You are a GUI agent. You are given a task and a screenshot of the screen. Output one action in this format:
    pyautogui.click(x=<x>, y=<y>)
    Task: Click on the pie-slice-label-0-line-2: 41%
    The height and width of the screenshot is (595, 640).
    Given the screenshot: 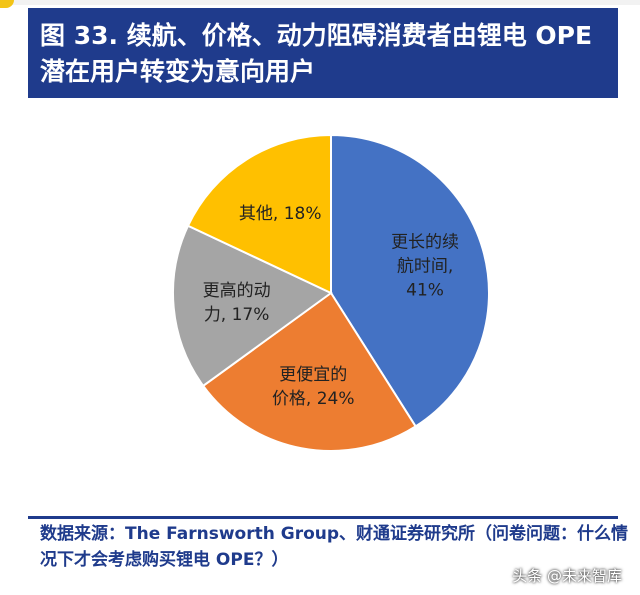 What is the action you would take?
    pyautogui.click(x=425, y=291)
    